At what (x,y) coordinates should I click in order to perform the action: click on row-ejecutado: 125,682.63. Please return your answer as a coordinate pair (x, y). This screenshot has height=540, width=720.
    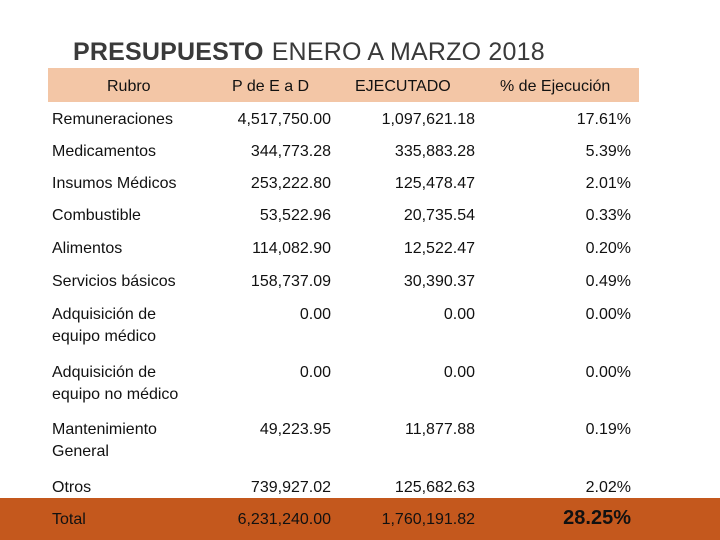
    Looking at the image, I should click on (434, 487).